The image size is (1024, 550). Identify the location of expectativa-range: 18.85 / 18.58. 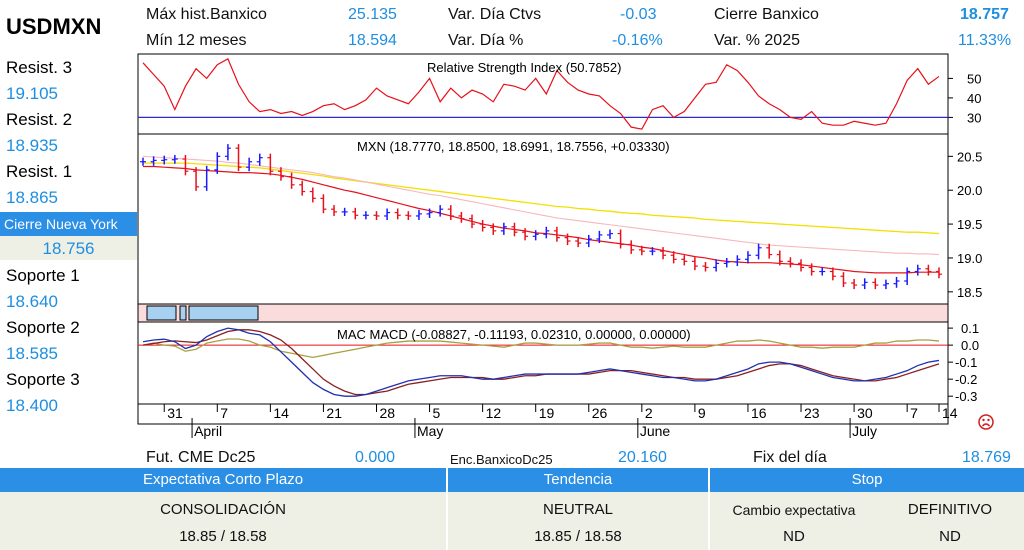
(223, 536).